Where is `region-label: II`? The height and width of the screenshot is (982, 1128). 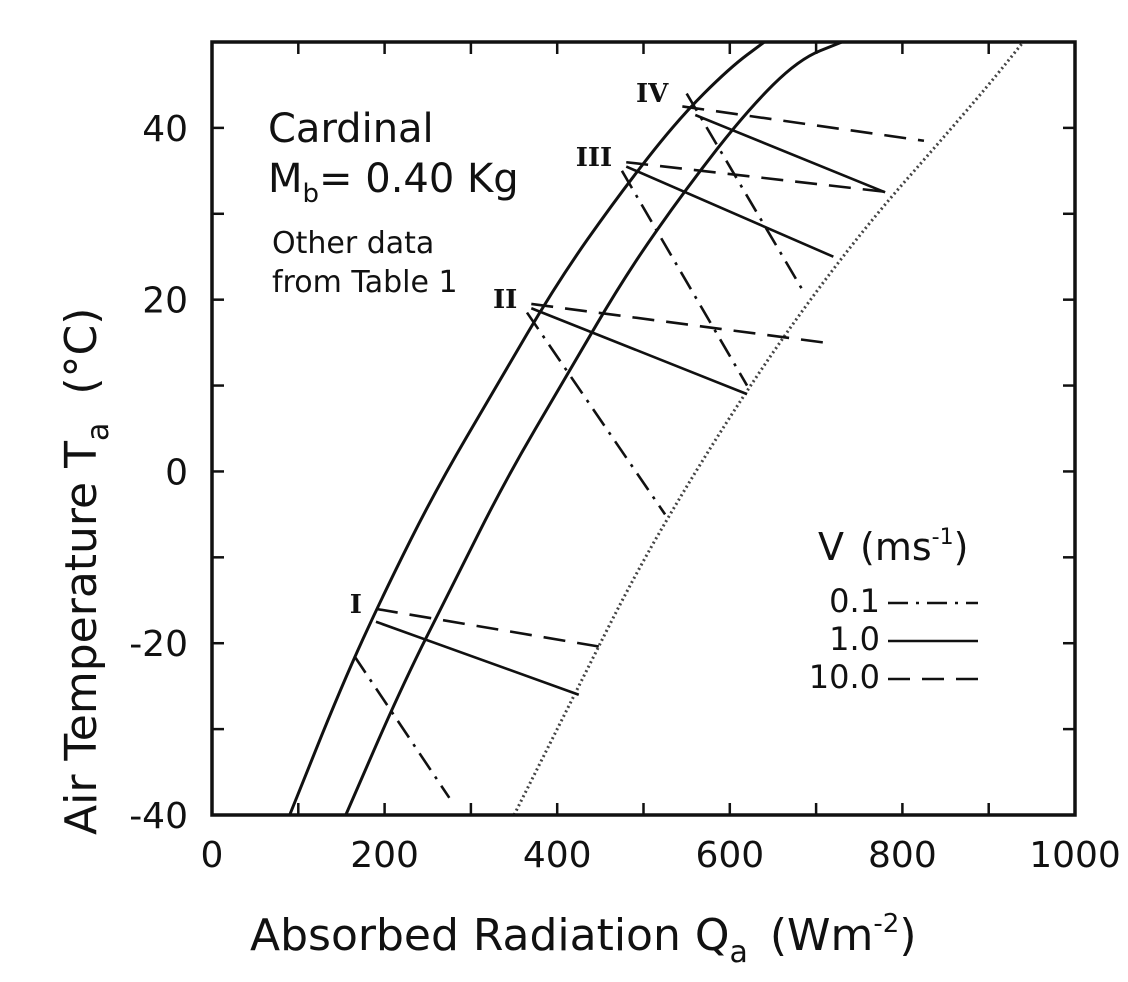 region-label: II is located at coordinates (505, 300).